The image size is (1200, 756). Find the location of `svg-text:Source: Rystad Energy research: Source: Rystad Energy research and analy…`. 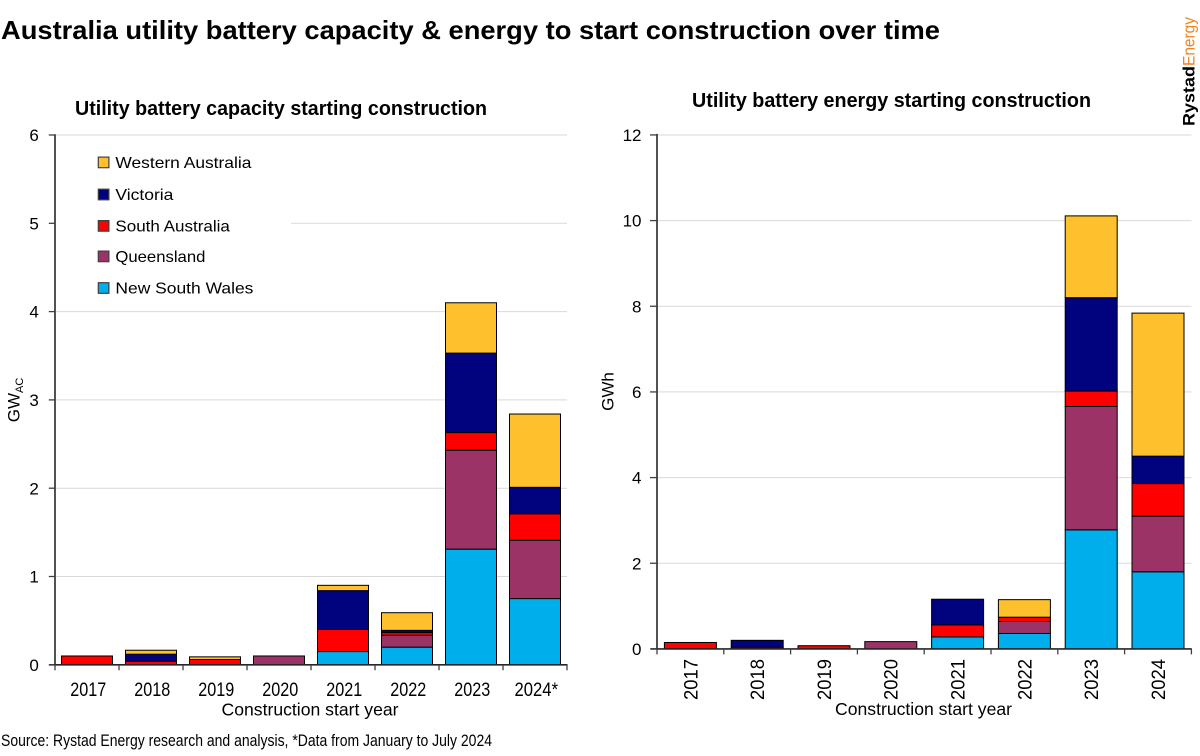

svg-text:Source: Rystad Energy research: Source: Rystad Energy research and analy… is located at coordinates (246, 741).